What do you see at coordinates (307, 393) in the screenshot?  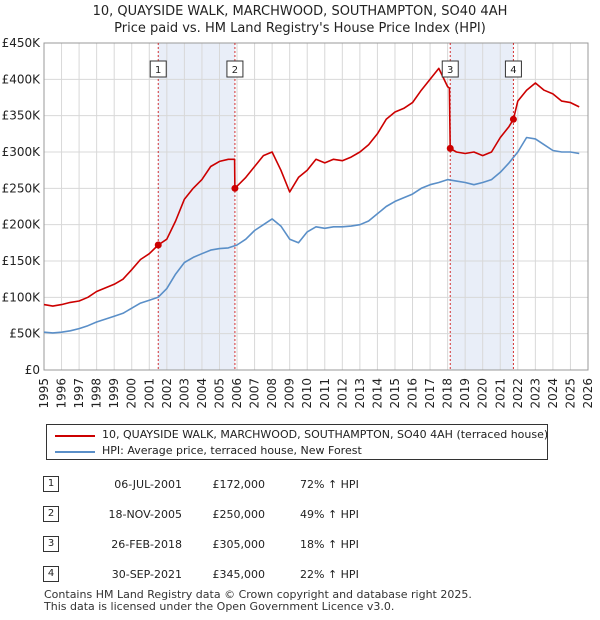 I see `x-tick-label: 2010` at bounding box center [307, 393].